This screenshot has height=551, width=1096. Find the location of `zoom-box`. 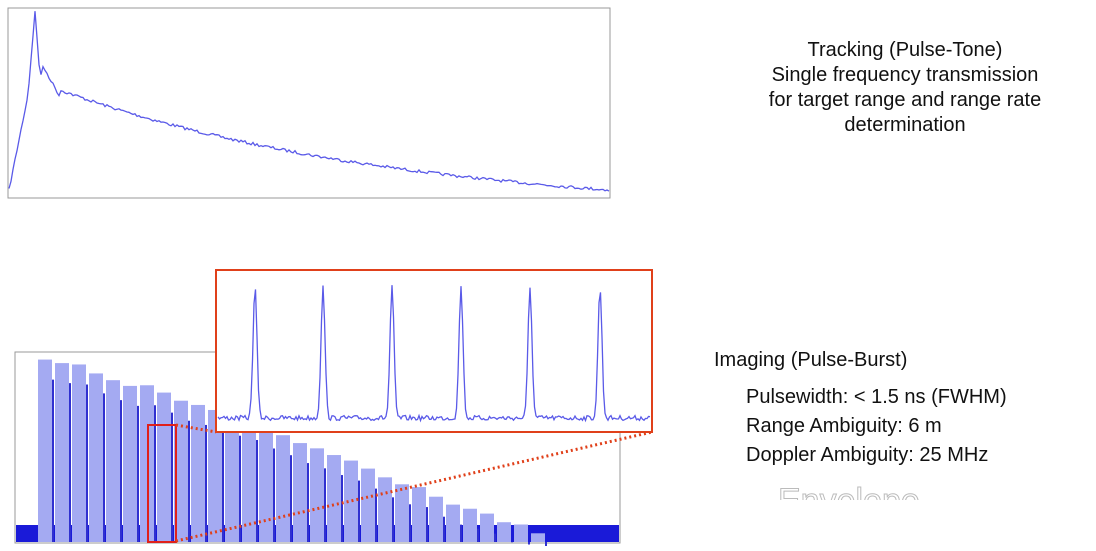

zoom-box is located at coordinates (162, 483).